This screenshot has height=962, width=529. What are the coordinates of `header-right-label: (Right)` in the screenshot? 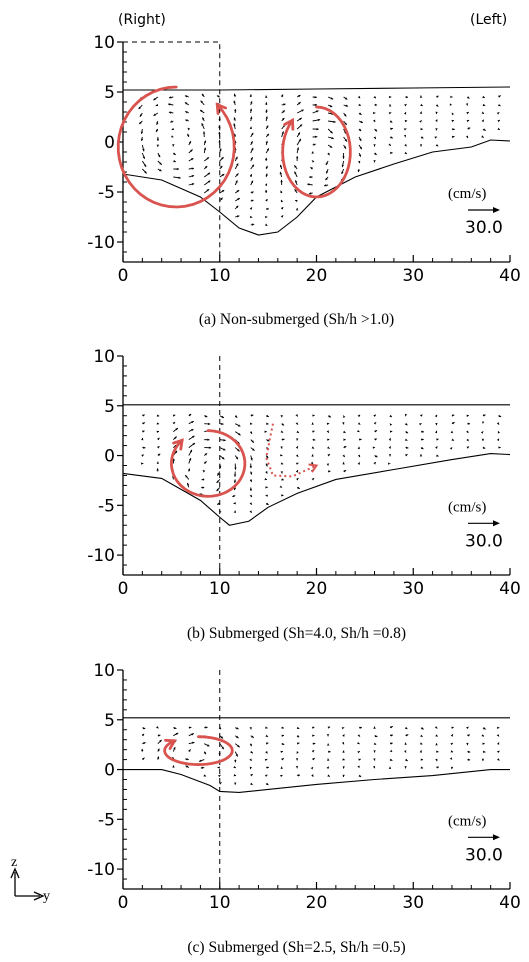 It's located at (142, 20).